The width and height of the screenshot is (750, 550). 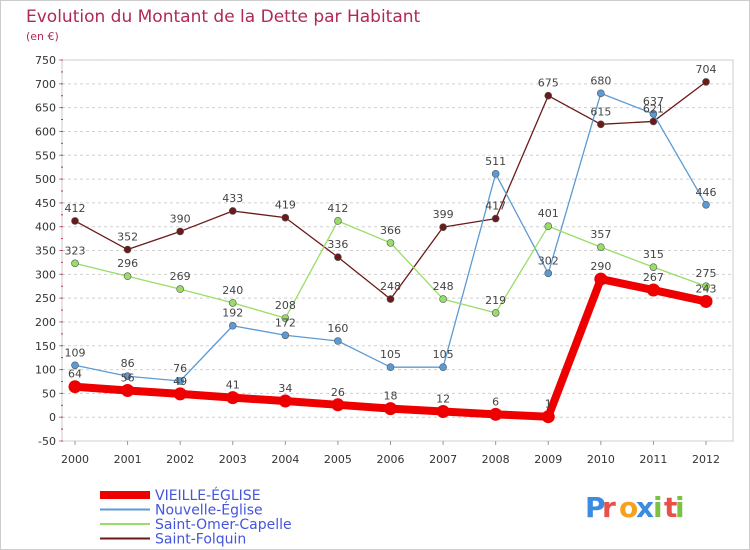 I want to click on data-label: 240, so click(x=232, y=290).